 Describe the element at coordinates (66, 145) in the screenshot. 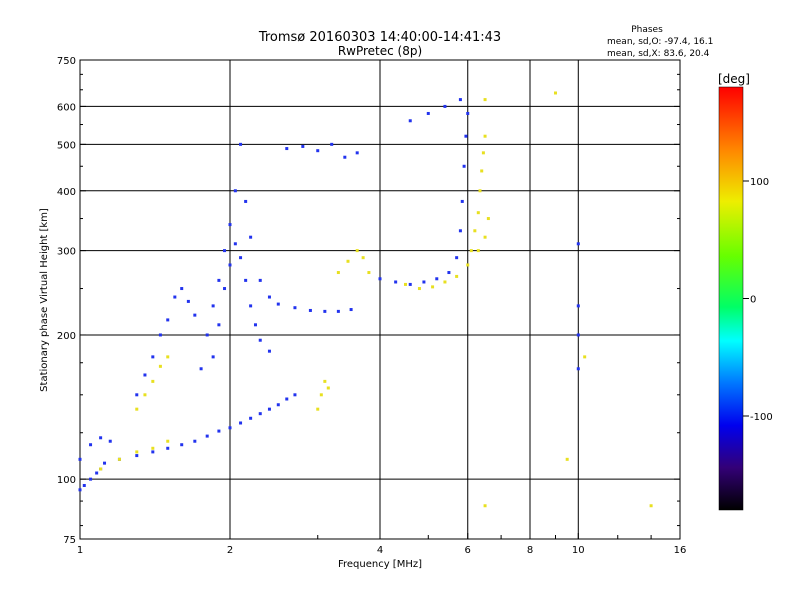

I see `y-tick-label: 500` at that location.